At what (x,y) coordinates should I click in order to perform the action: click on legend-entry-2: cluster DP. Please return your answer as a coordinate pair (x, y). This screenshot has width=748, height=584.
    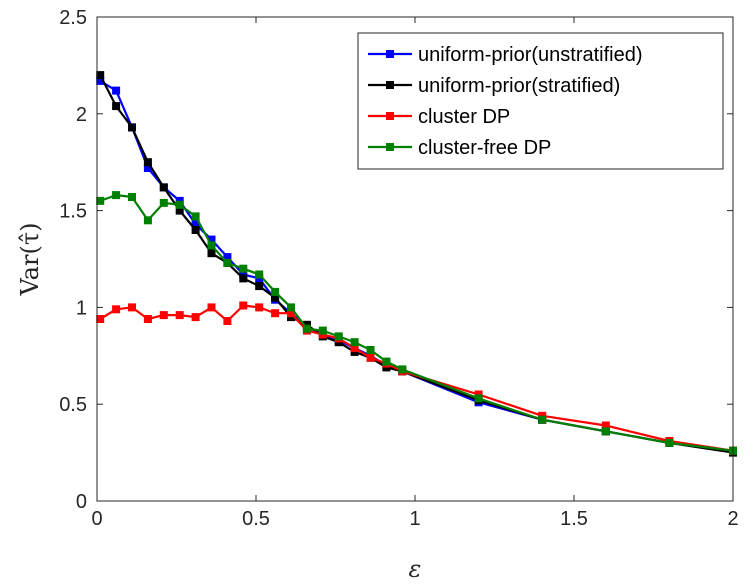
    Looking at the image, I should click on (439, 117).